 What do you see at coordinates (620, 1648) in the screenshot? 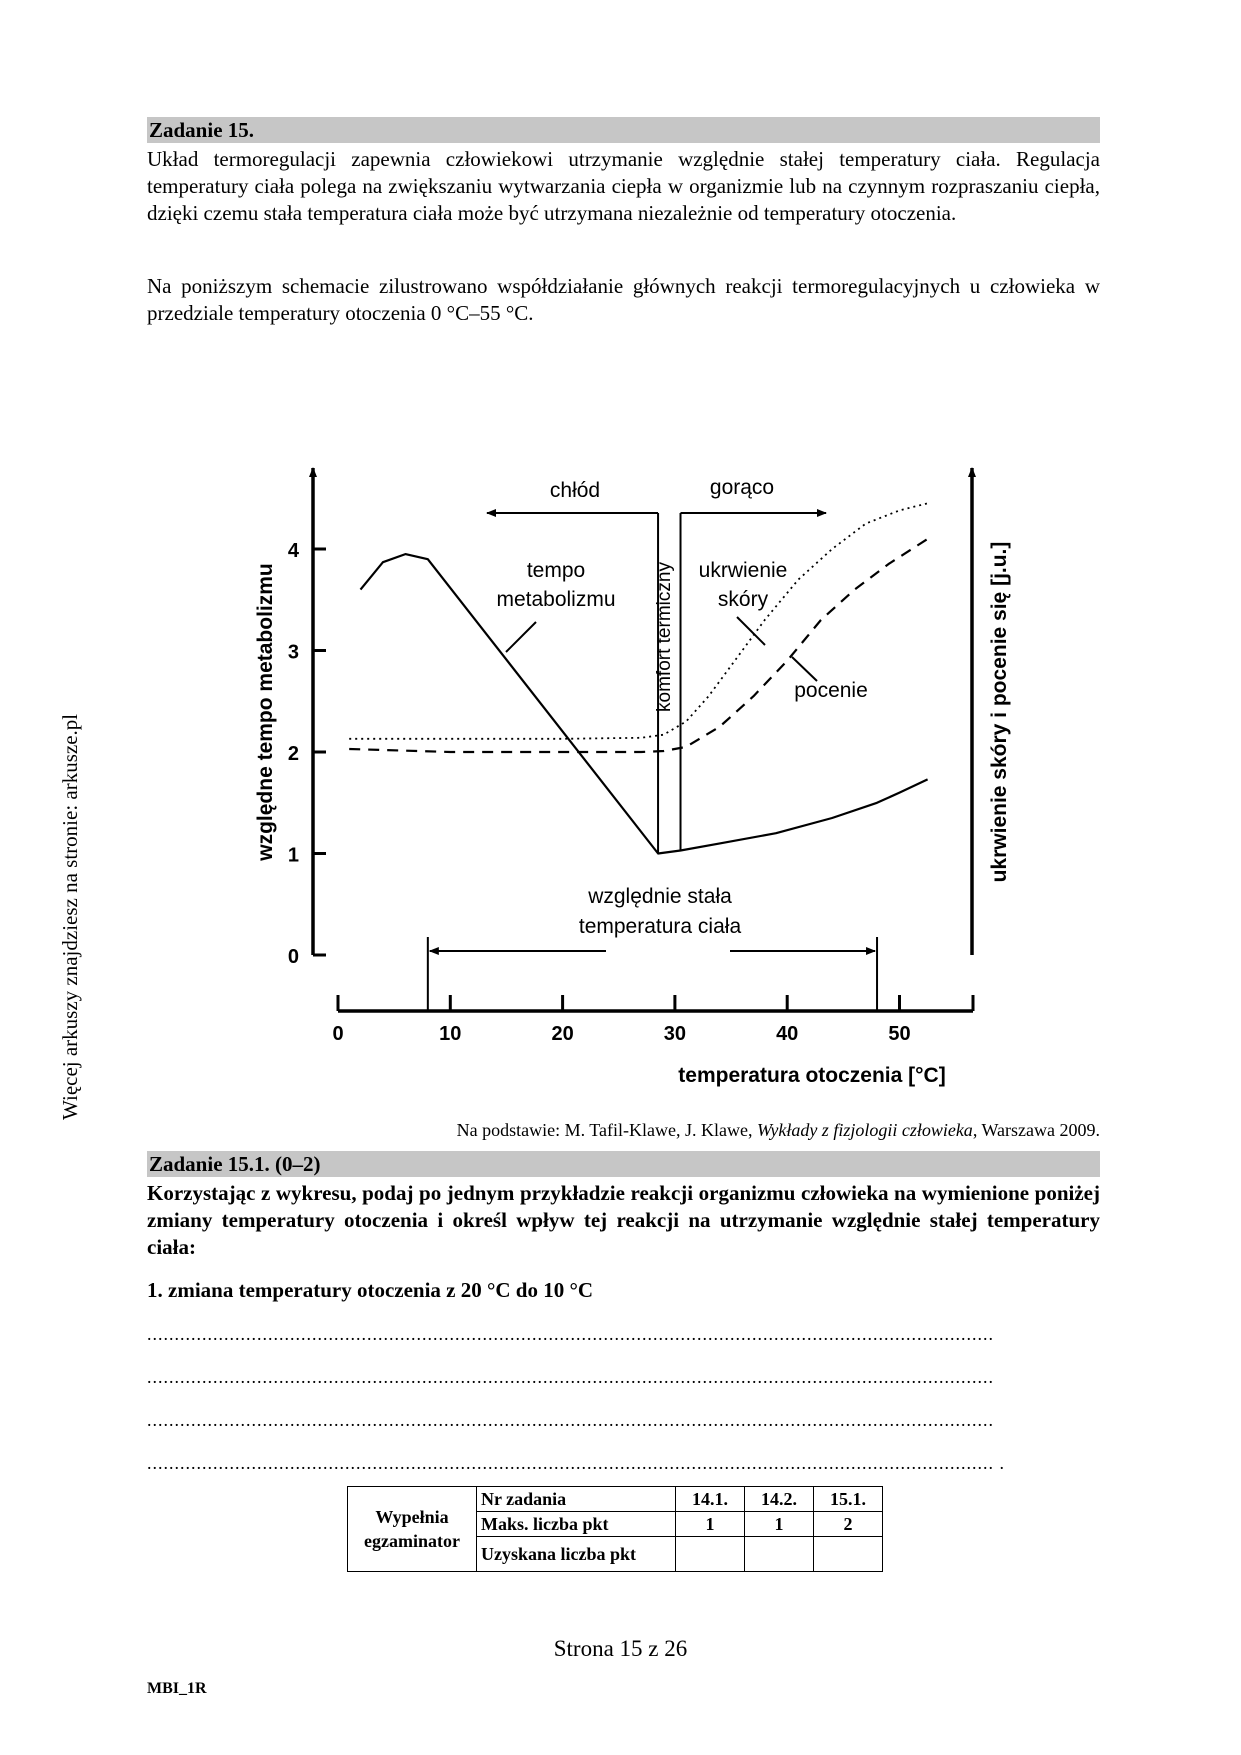
I see `page-number: Strona 15 z 26` at bounding box center [620, 1648].